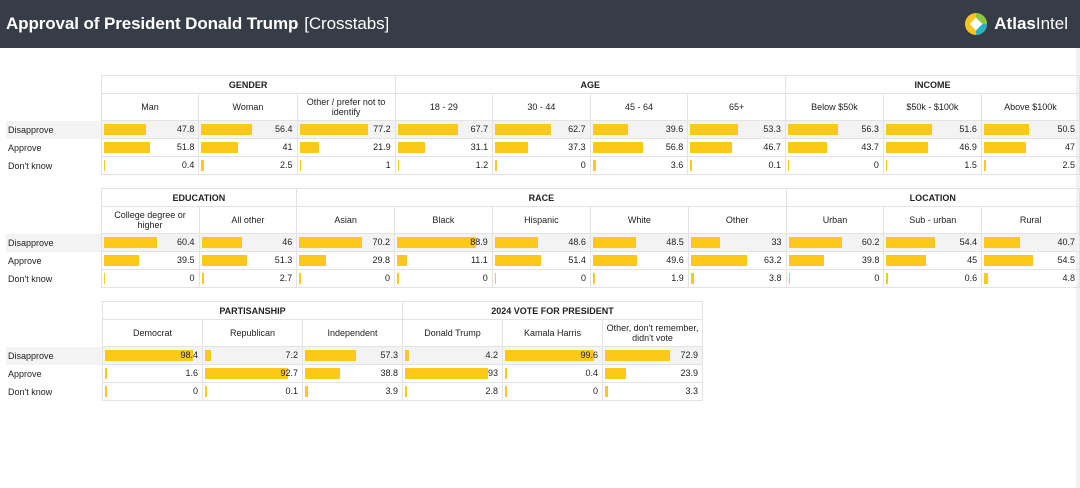  I want to click on value-label: 47.8, so click(185, 129).